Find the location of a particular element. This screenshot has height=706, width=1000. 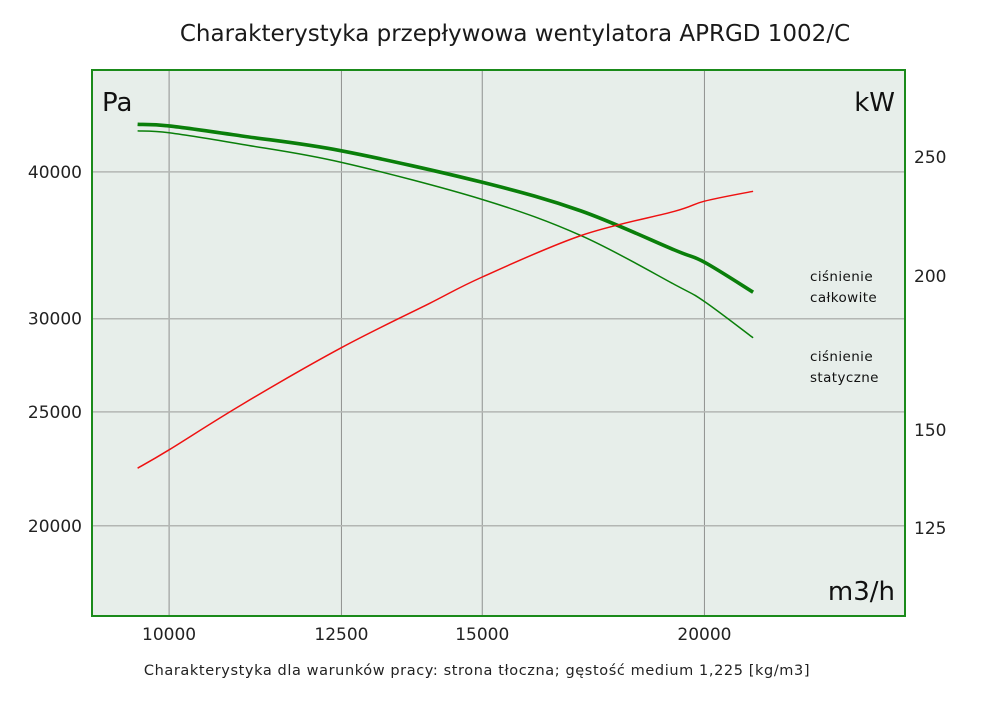

y-tick-label-40000: 40000 is located at coordinates (55, 173).